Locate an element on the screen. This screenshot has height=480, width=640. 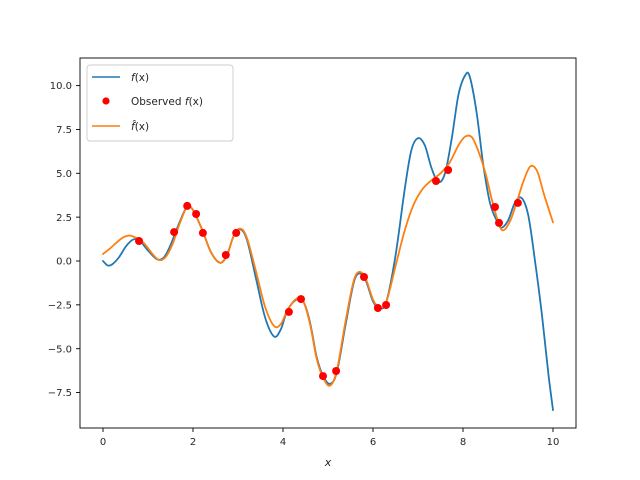
y-tick-label: −5.0 is located at coordinates (60, 349).